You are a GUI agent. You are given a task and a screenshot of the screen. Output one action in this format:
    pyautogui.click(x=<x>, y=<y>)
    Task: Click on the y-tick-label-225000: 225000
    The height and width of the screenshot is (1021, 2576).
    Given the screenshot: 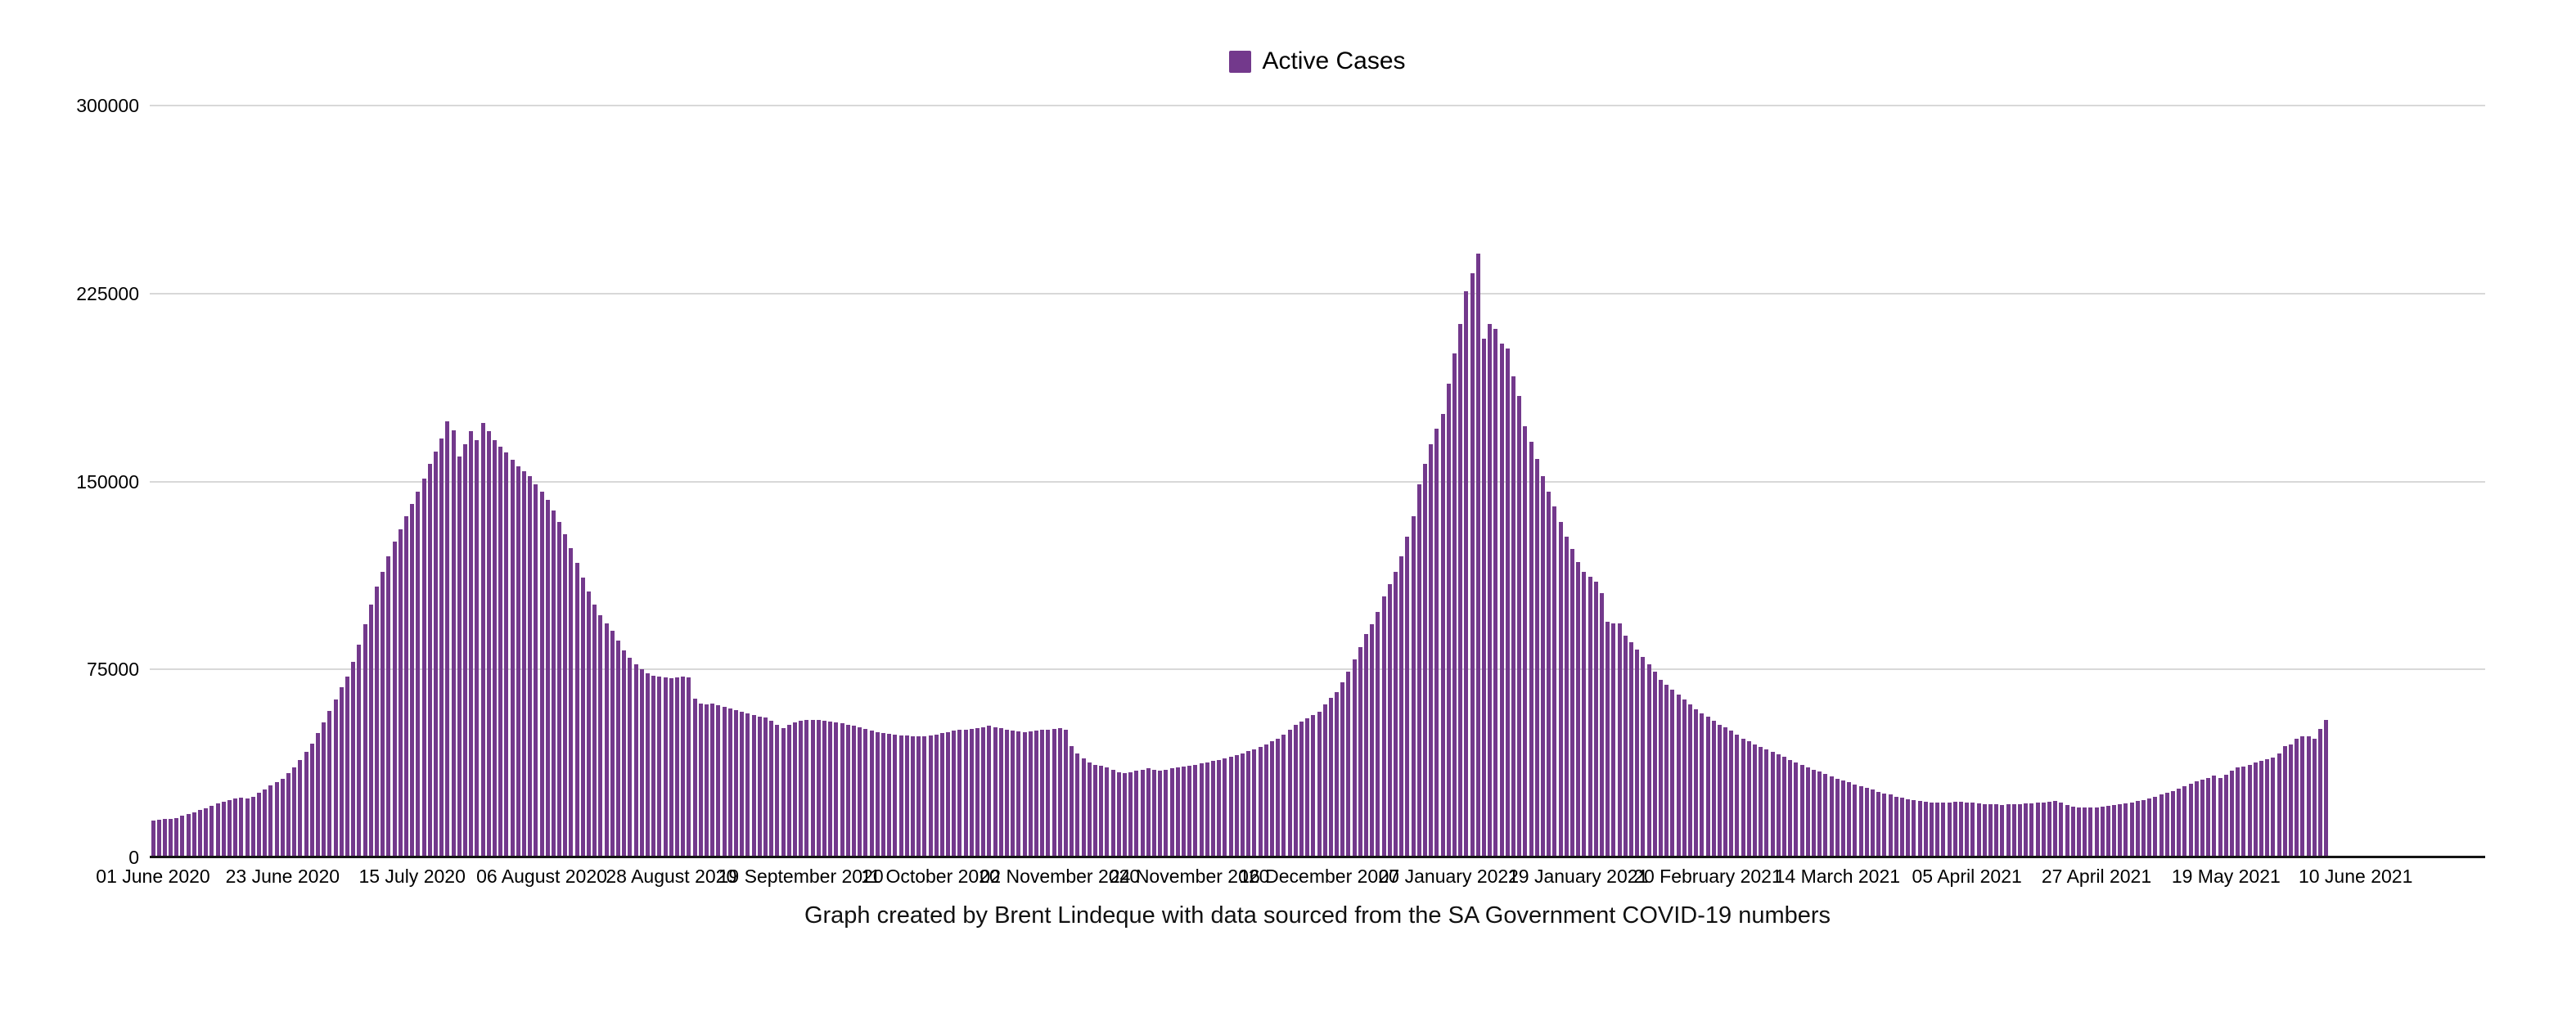 What is the action you would take?
    pyautogui.click(x=107, y=293)
    